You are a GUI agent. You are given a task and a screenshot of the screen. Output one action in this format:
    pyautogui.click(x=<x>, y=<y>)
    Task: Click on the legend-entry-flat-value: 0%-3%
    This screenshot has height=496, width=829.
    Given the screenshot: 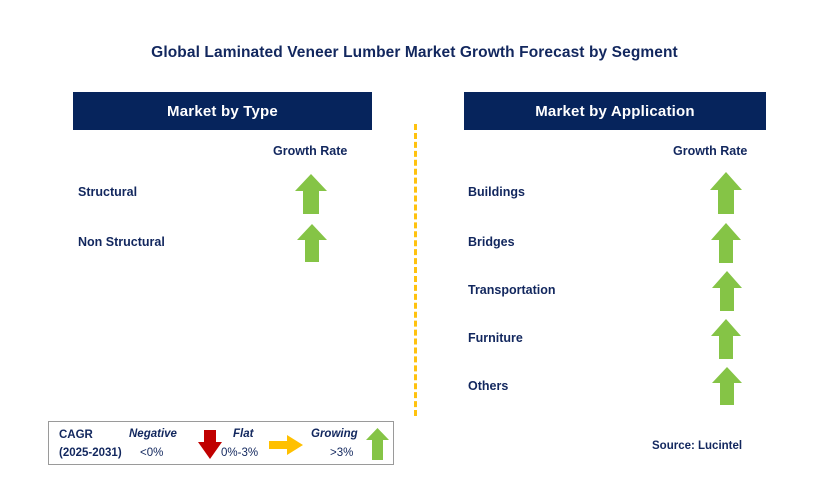 What is the action you would take?
    pyautogui.click(x=240, y=453)
    